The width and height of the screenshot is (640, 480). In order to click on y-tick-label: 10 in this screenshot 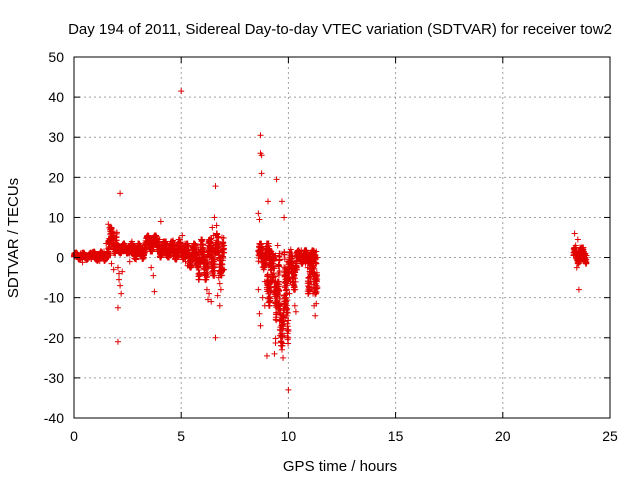, I will do `click(56, 217)`.